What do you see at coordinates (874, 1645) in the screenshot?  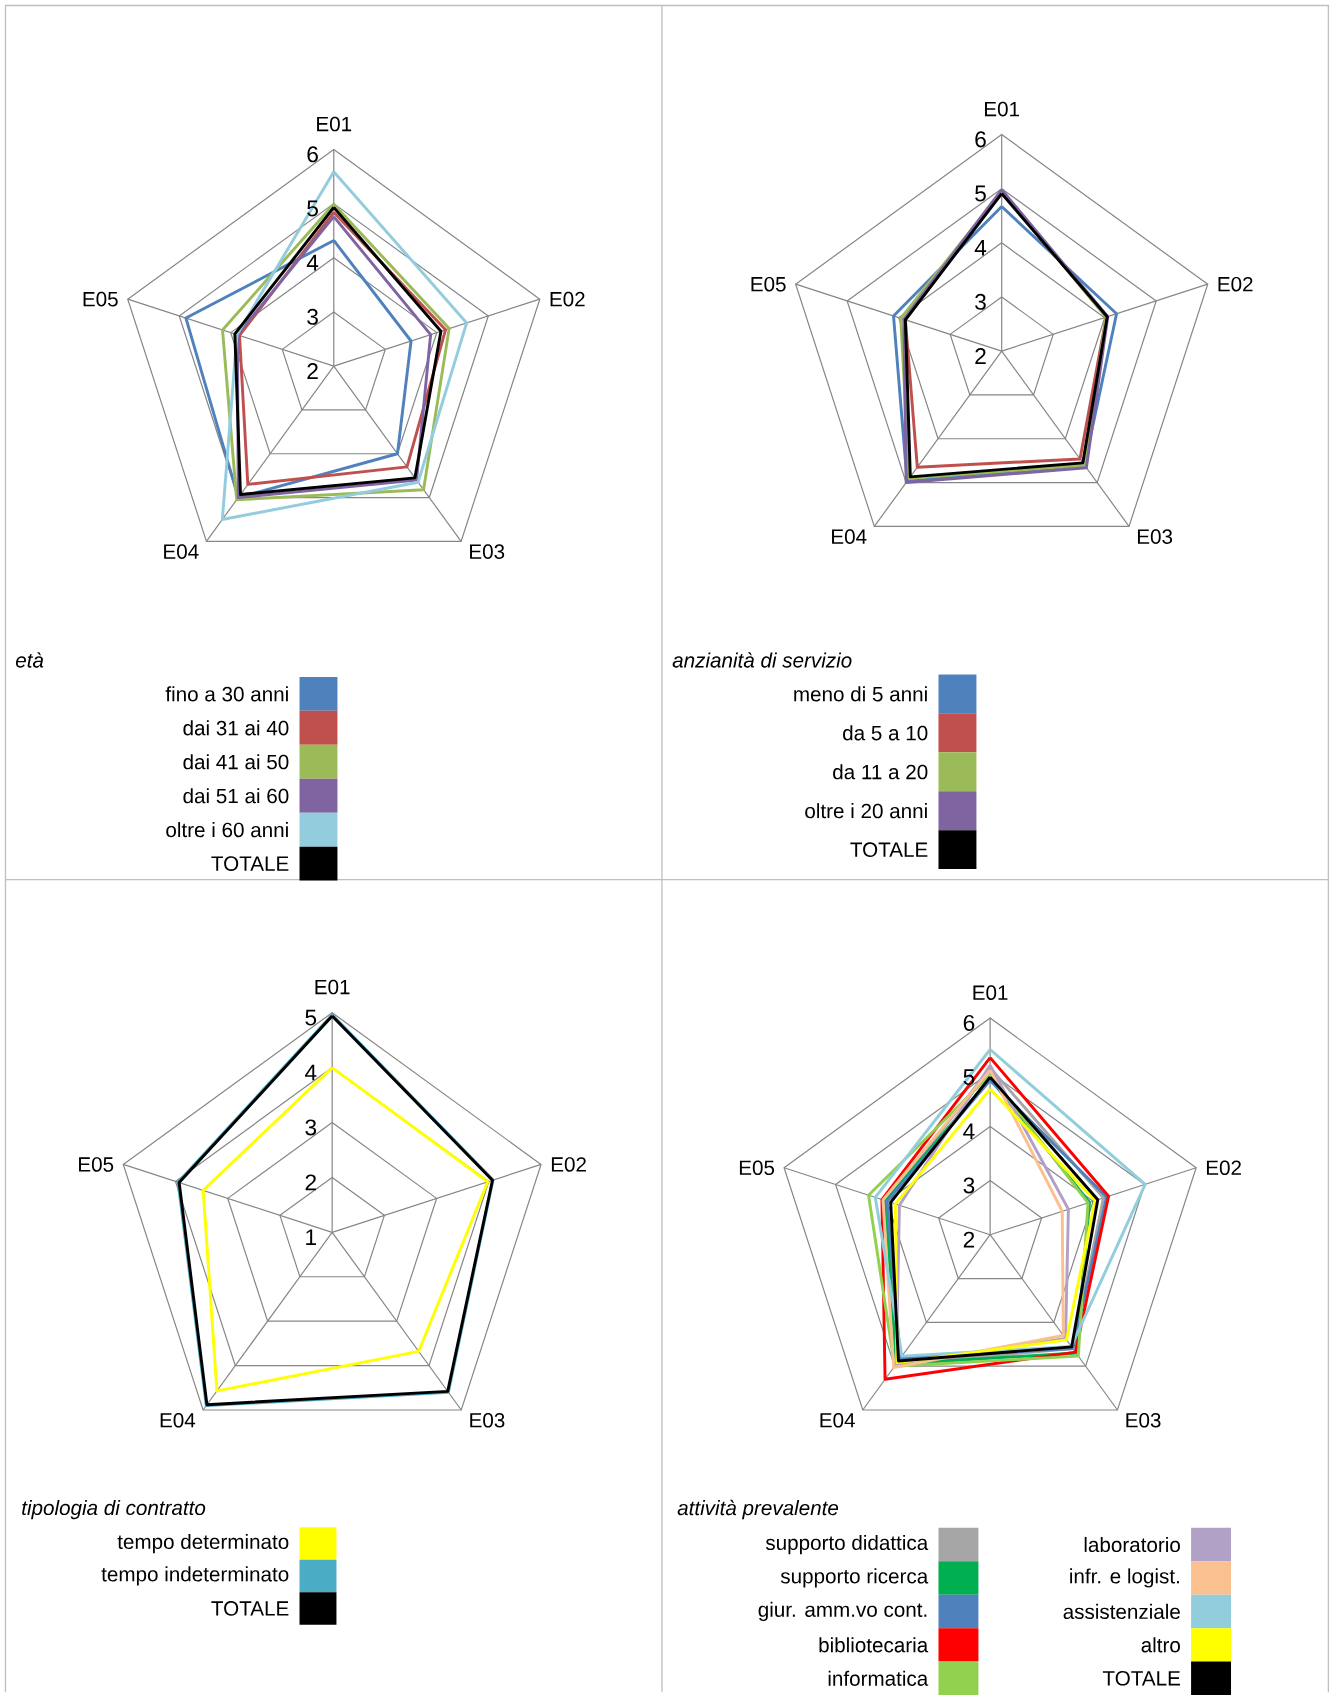 I see `legend-label: bibliotecaria` at bounding box center [874, 1645].